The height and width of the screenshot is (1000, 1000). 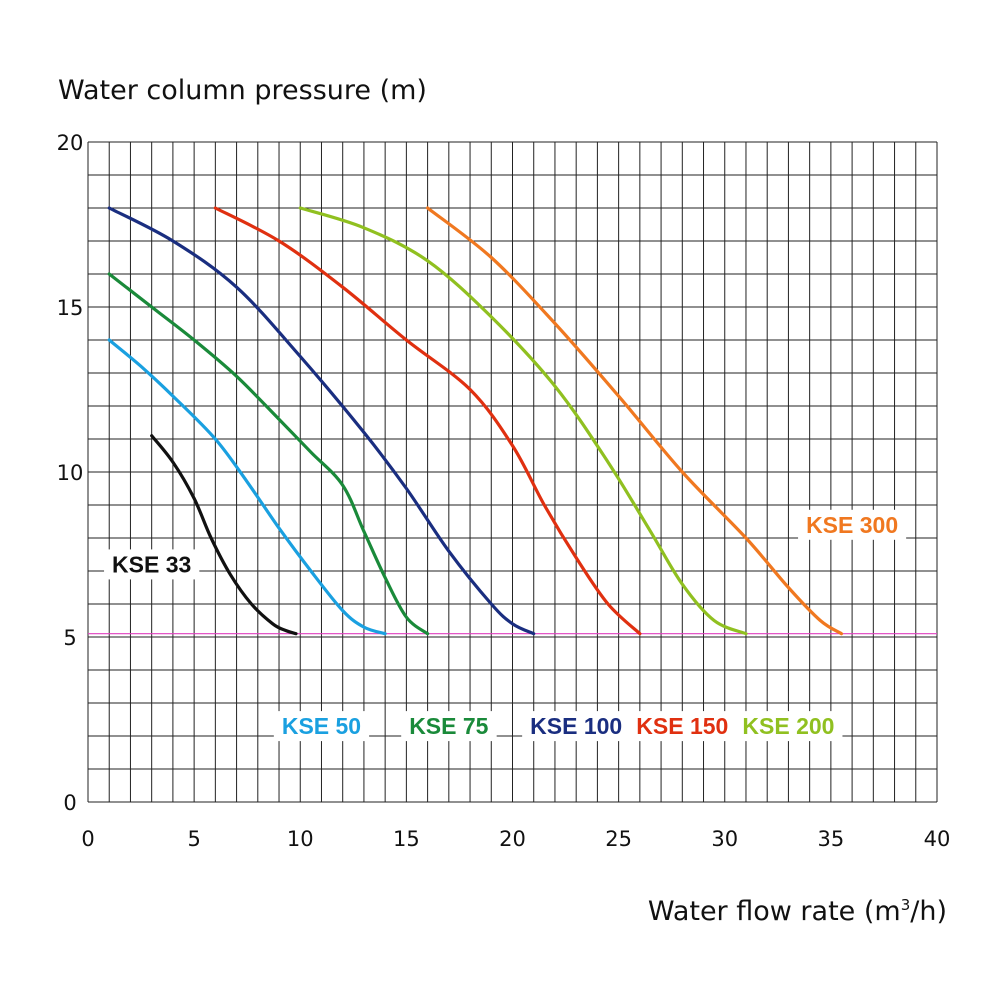 What do you see at coordinates (831, 839) in the screenshot?
I see `x-tick-label: 35` at bounding box center [831, 839].